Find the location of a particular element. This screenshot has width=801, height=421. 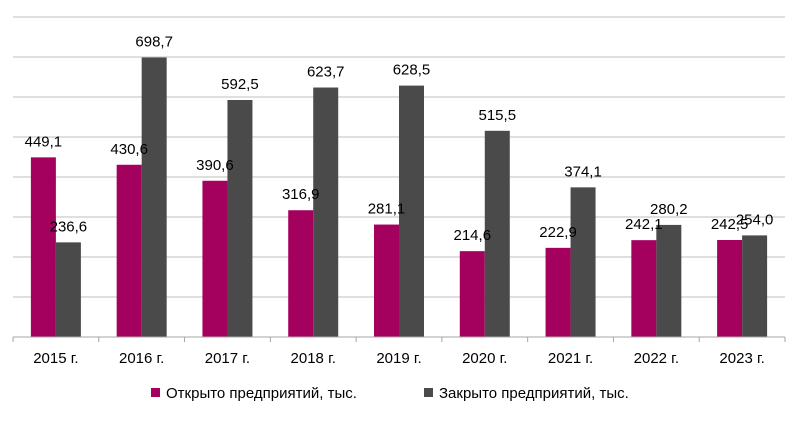

data-label: 623,7 is located at coordinates (326, 72).